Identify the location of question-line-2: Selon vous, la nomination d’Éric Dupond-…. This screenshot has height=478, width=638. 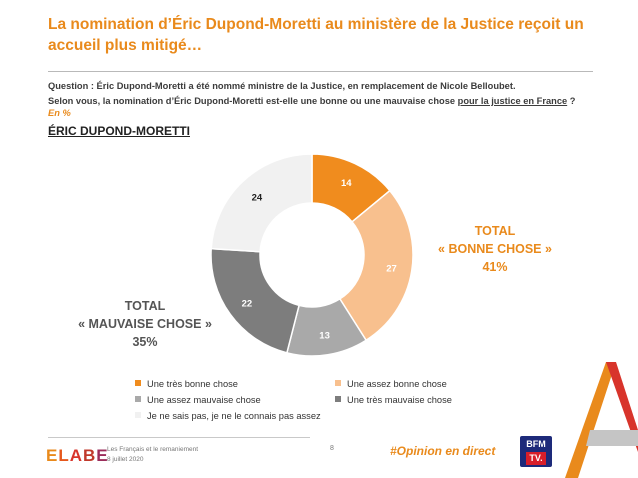
(328, 101).